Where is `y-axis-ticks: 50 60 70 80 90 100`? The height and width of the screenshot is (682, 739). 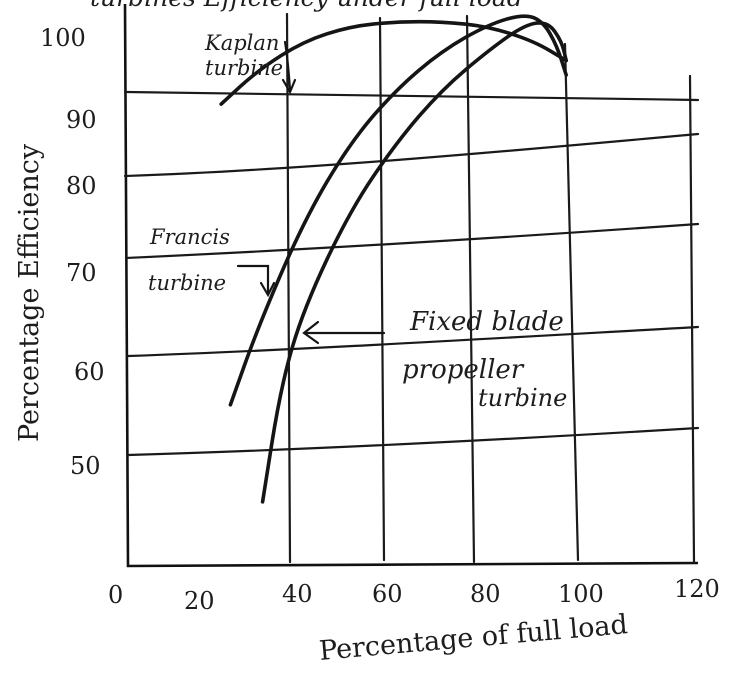
y-axis-ticks: 50 60 70 80 90 100 is located at coordinates (72, 252).